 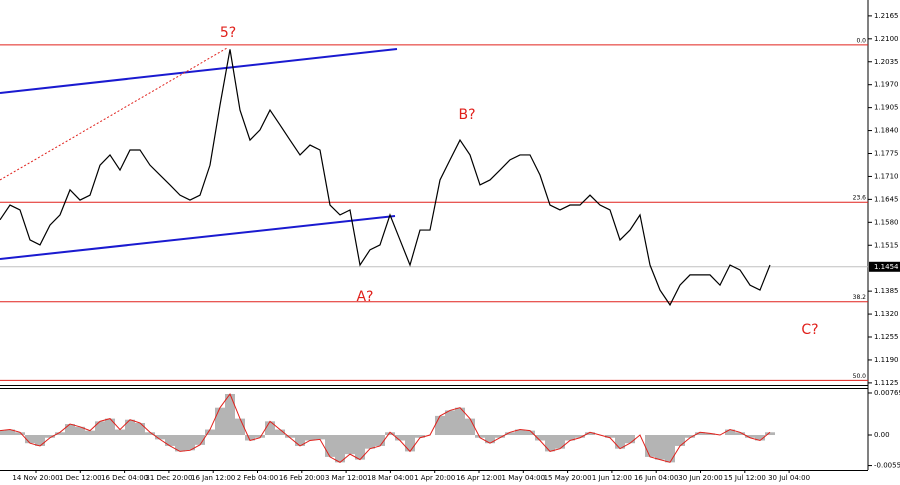 I want to click on x-tick-label: 31 Dec 20:00, so click(x=168, y=478).